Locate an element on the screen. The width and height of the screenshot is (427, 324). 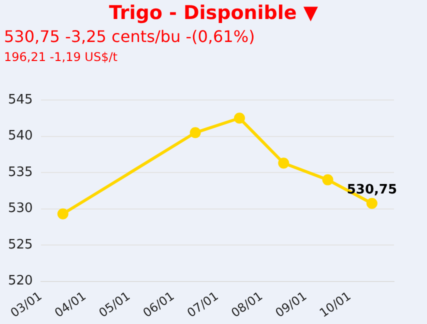
y-tick-label: 525 is located at coordinates (20, 244).